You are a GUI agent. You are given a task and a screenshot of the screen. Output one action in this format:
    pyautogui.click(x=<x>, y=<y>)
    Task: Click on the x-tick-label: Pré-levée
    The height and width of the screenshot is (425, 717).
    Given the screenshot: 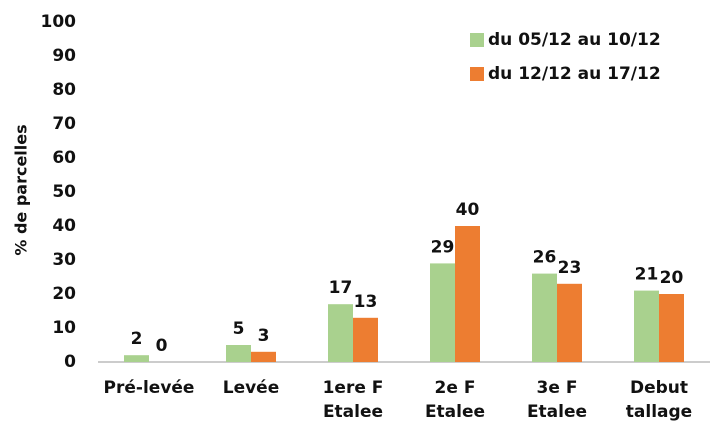 What is the action you would take?
    pyautogui.click(x=149, y=388)
    